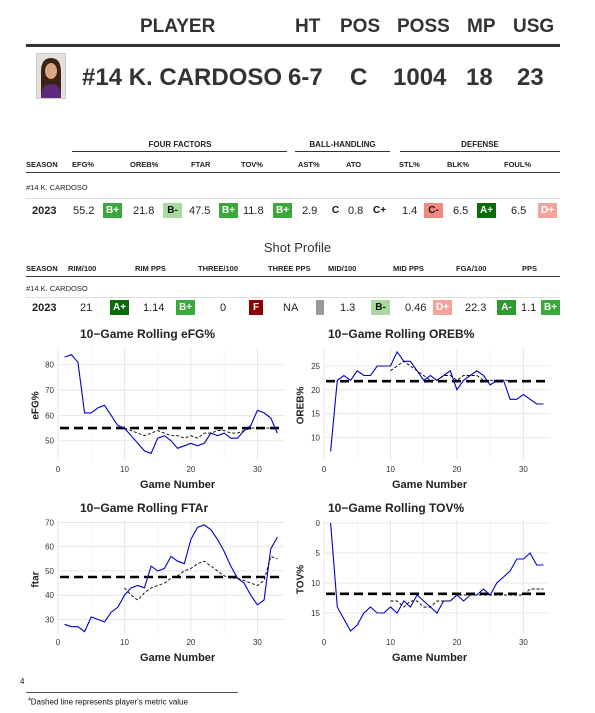 The width and height of the screenshot is (595, 713). Describe the element at coordinates (315, 437) in the screenshot. I see `y-tick-label: 10` at that location.